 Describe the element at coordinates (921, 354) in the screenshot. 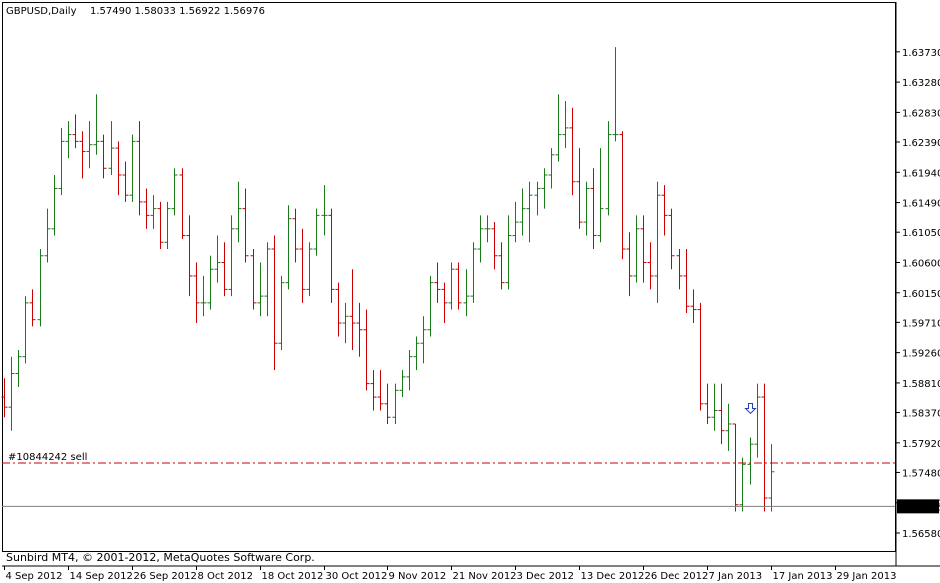

I see `price-axis-label: 1.59260` at that location.